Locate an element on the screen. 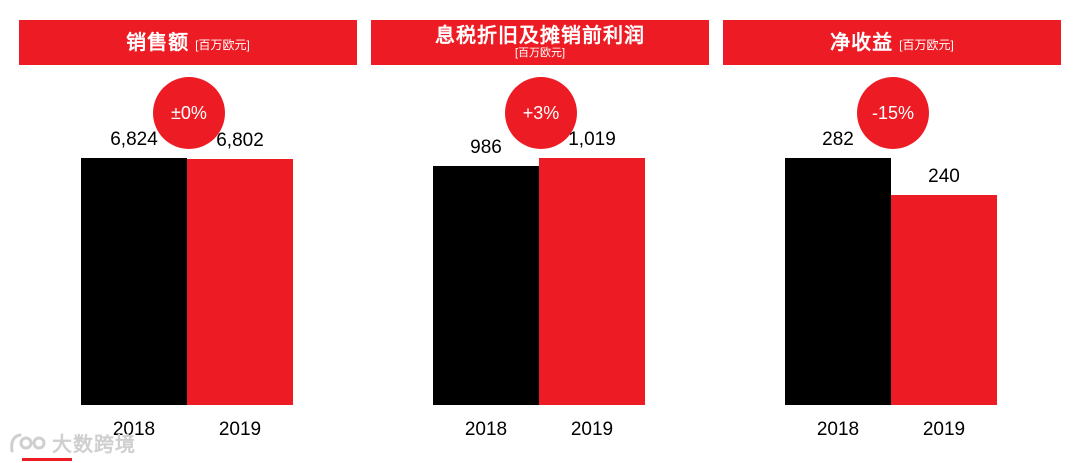  change-badge: +3% is located at coordinates (541, 113).